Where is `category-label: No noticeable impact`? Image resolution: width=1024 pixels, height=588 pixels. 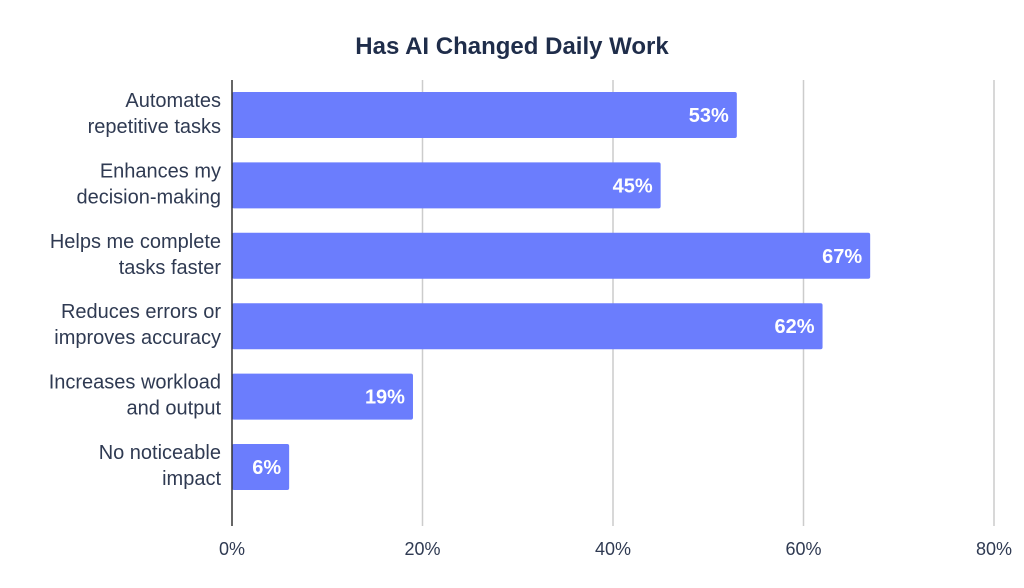 category-label: No noticeable impact is located at coordinates (160, 466).